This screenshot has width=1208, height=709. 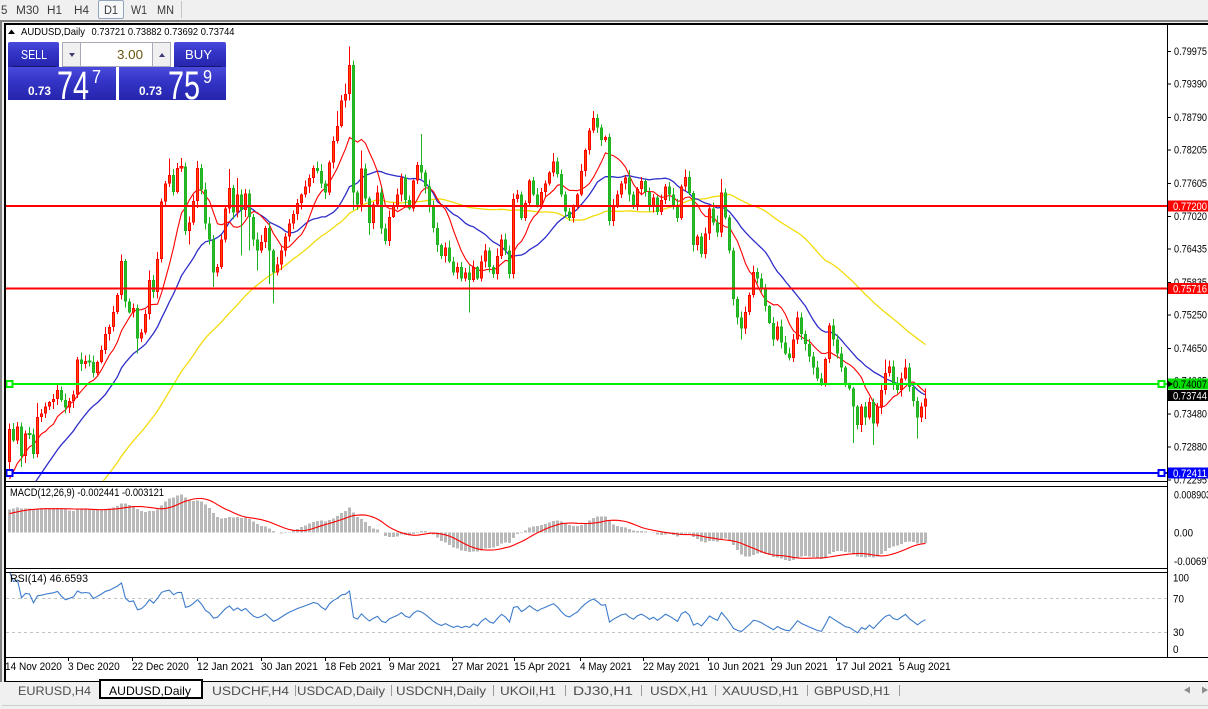 I want to click on svg-text: H4, so click(x=82, y=11).